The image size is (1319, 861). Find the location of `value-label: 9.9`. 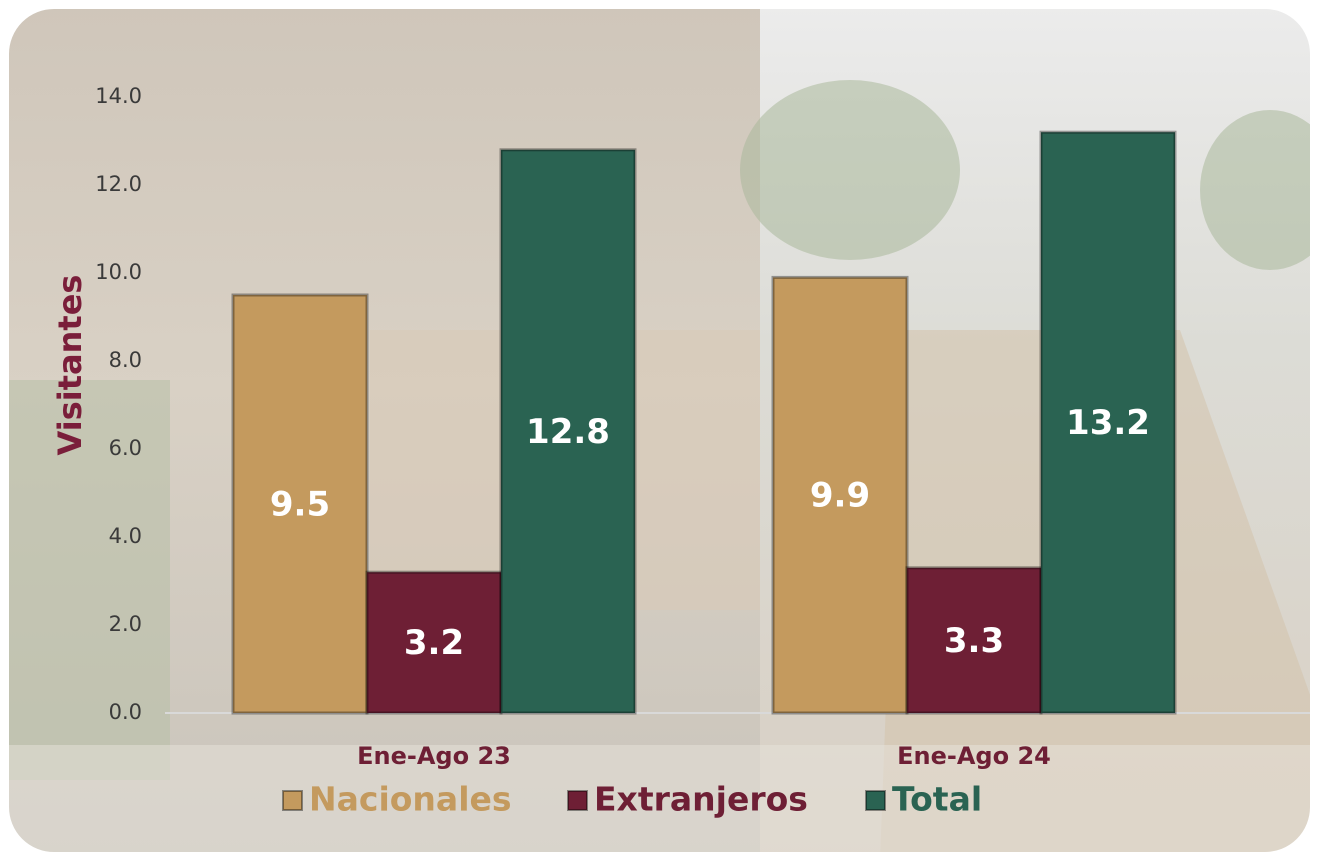

value-label: 9.9 is located at coordinates (840, 496).